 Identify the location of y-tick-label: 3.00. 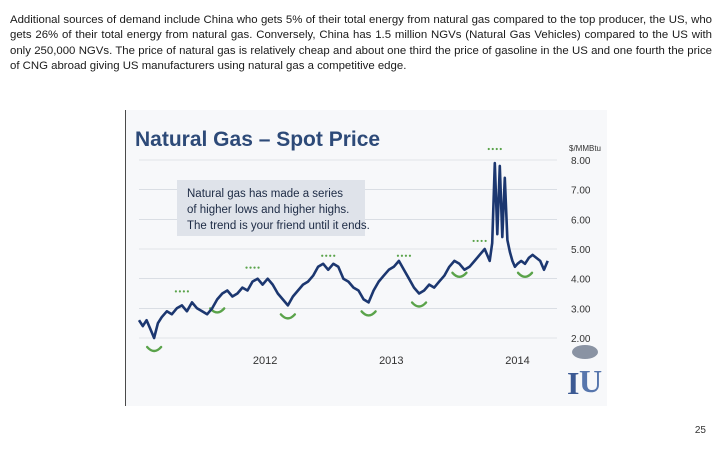
(581, 309).